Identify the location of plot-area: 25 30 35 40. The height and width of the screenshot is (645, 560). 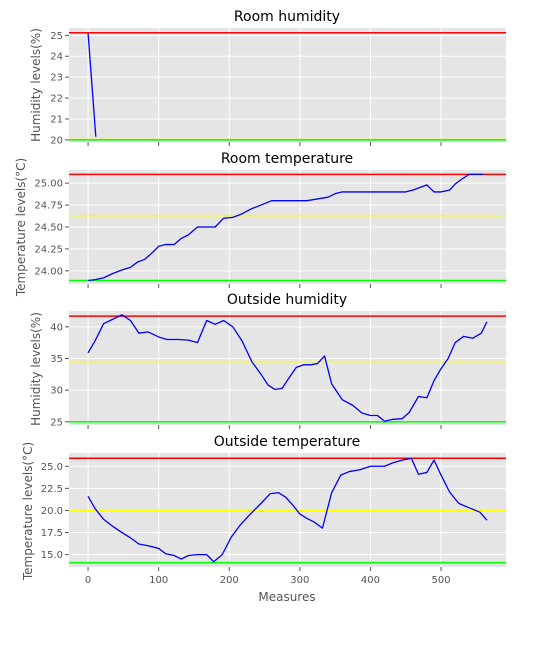
(278, 370).